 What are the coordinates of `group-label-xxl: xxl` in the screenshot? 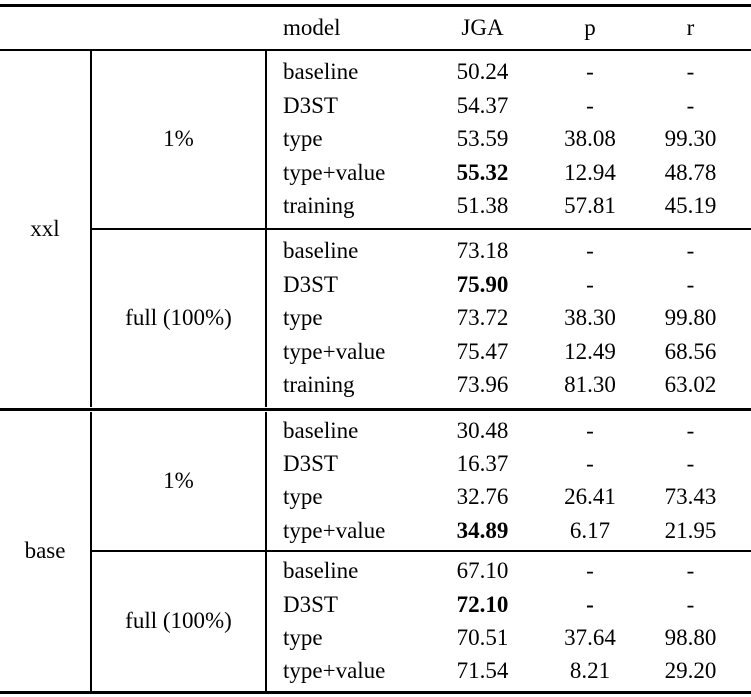 It's located at (46, 228).